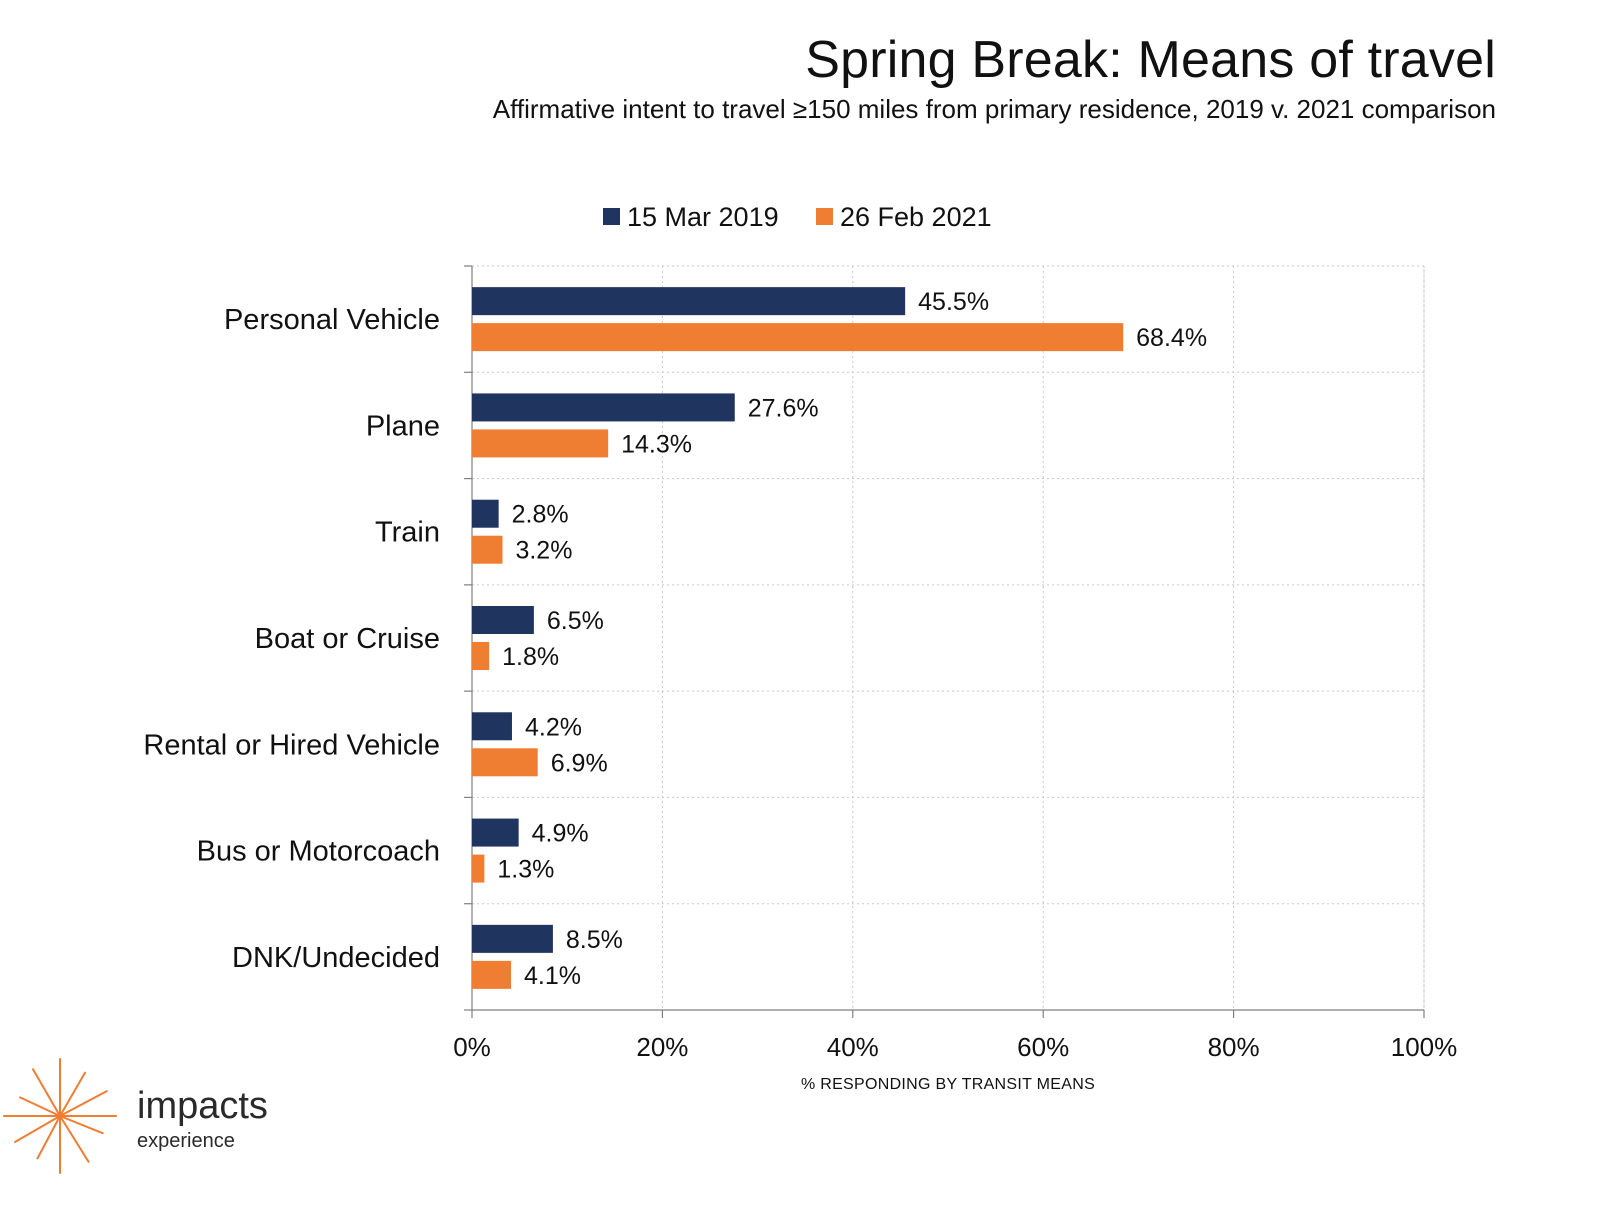  I want to click on category-label: Train, so click(407, 533).